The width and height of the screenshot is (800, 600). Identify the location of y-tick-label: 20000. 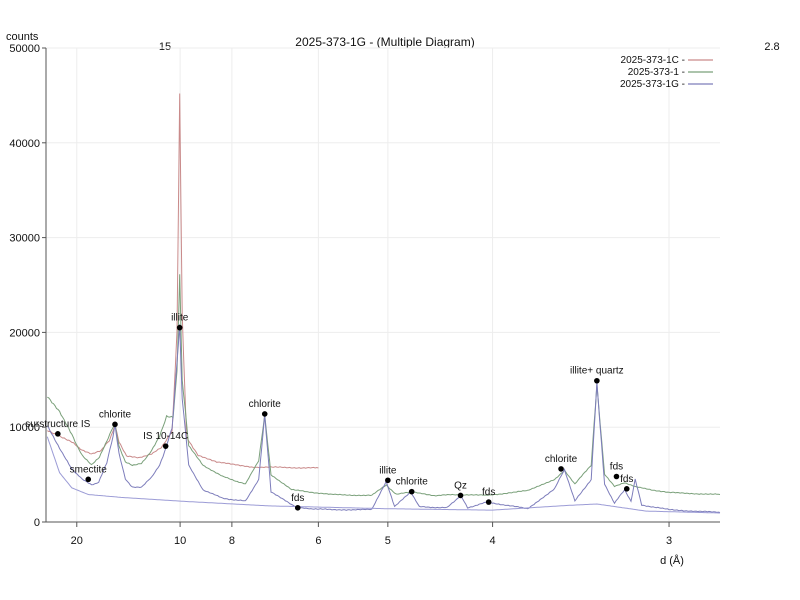
(24, 333).